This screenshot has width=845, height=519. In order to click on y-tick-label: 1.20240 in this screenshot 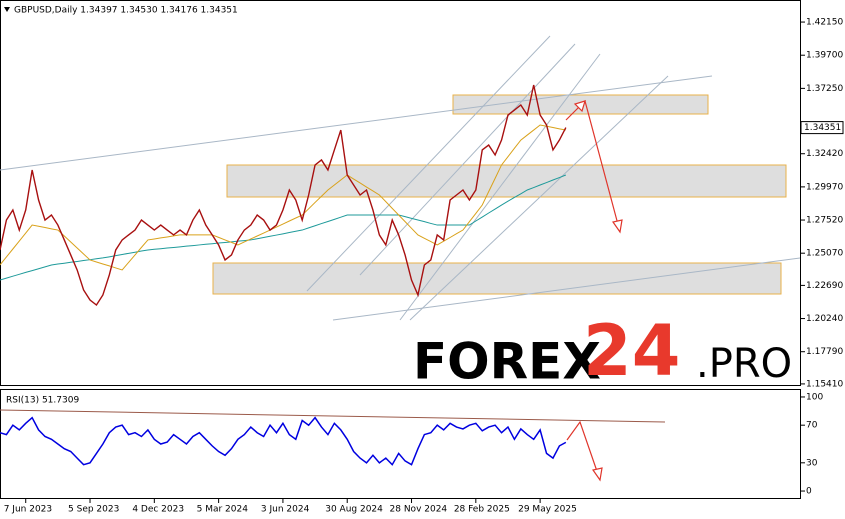, I will do `click(824, 319)`.